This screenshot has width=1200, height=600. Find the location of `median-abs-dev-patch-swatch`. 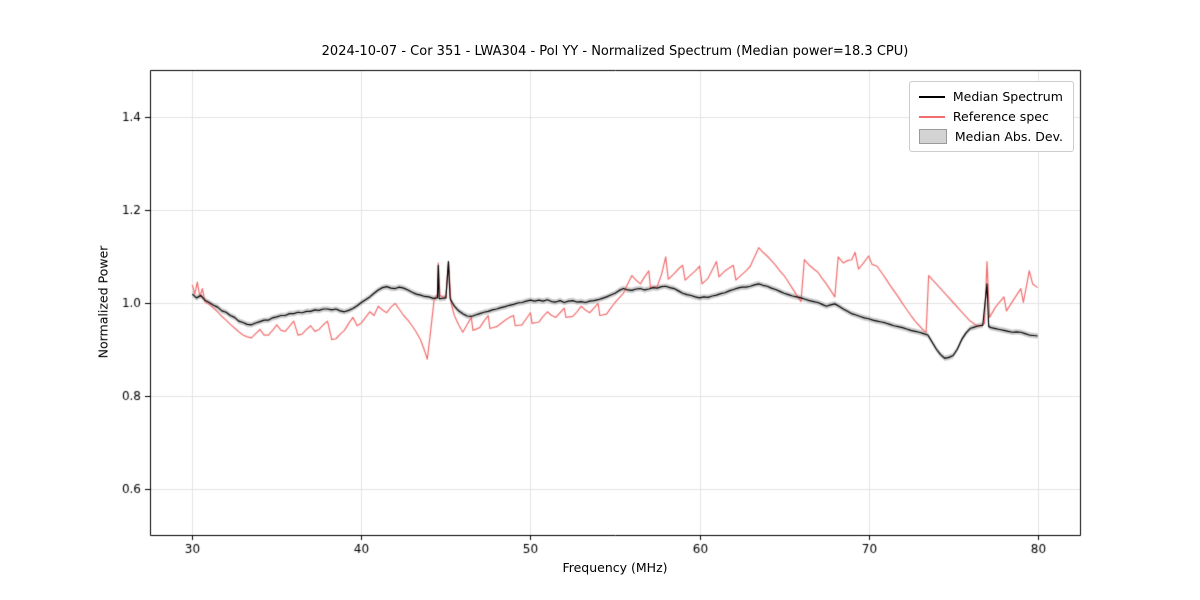

median-abs-dev-patch-swatch is located at coordinates (932, 136).